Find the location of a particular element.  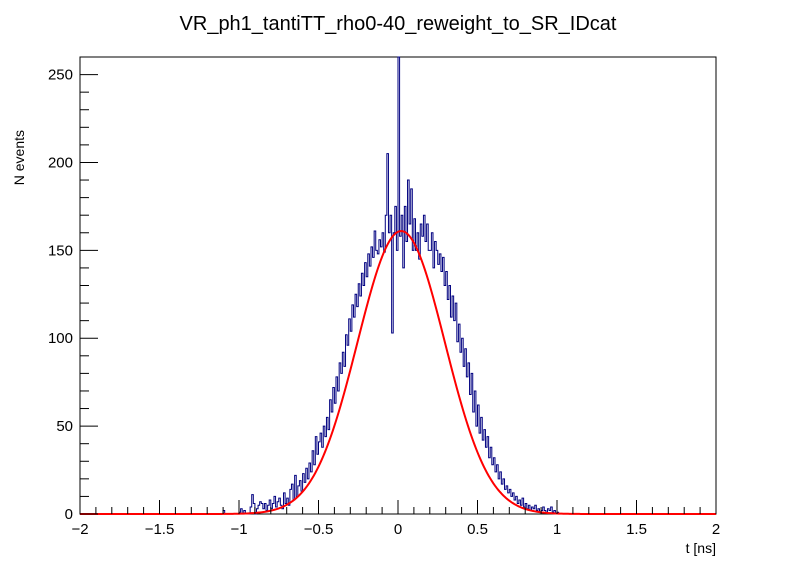

y-axis-label: N events is located at coordinates (19, 157).